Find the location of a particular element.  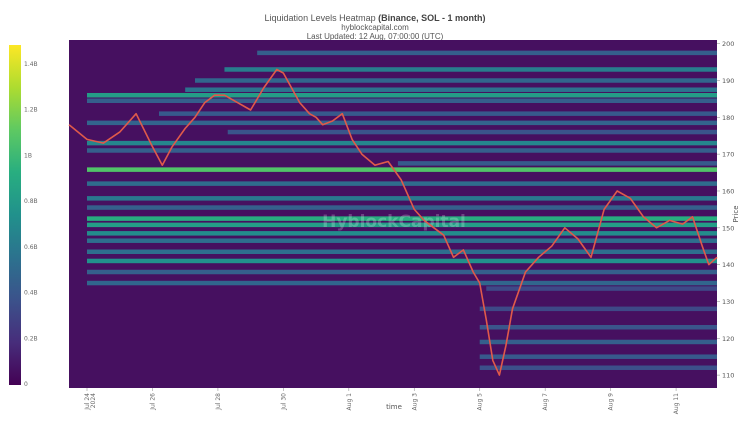

y-tick-label: 190 is located at coordinates (728, 81).